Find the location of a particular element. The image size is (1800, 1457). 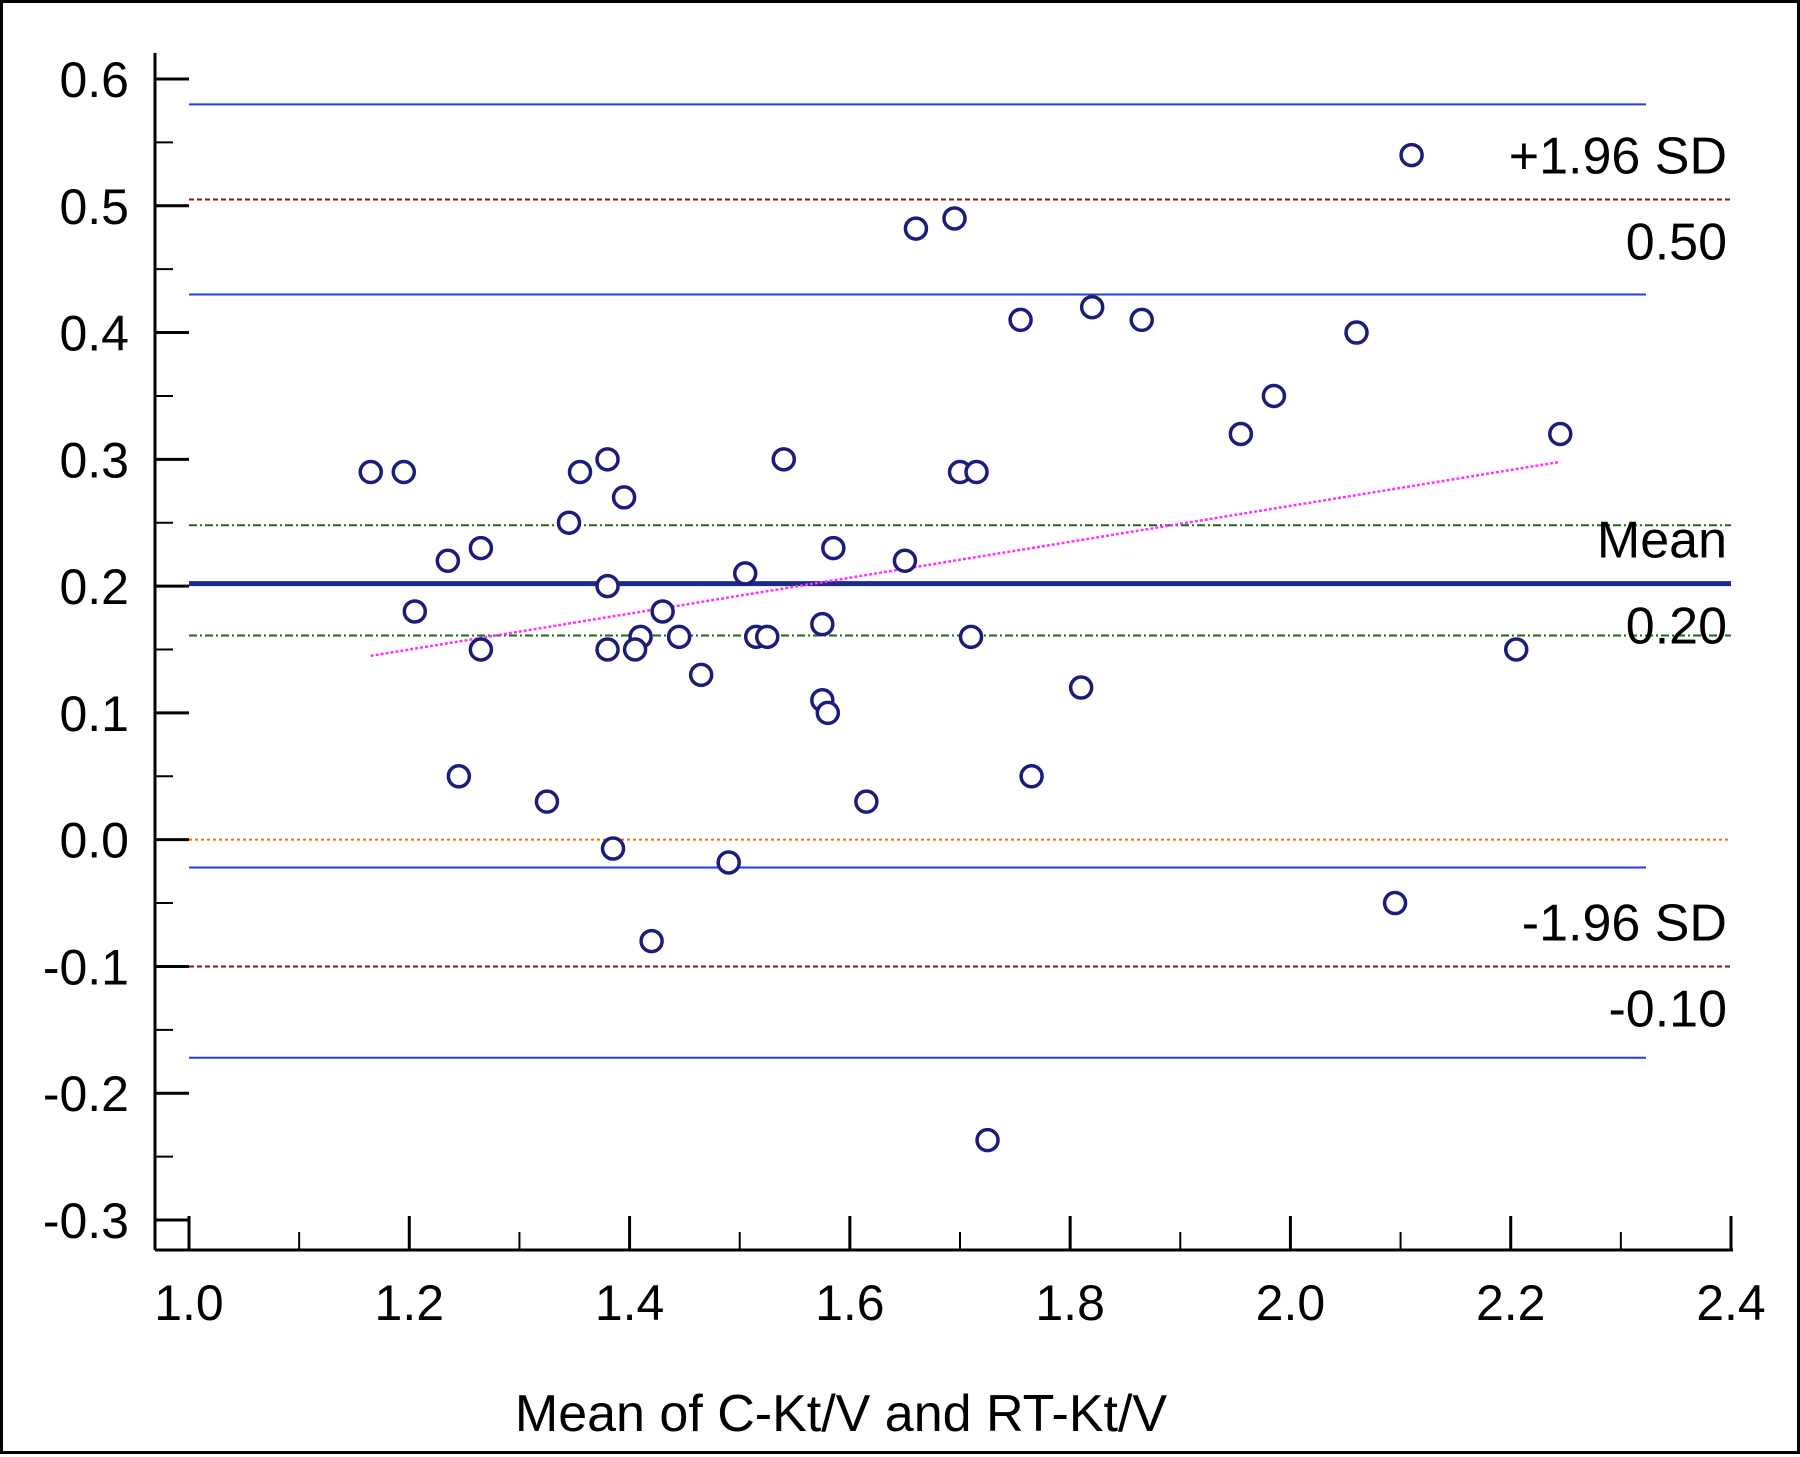

y-tick-label: -0.3 is located at coordinates (86, 1221).